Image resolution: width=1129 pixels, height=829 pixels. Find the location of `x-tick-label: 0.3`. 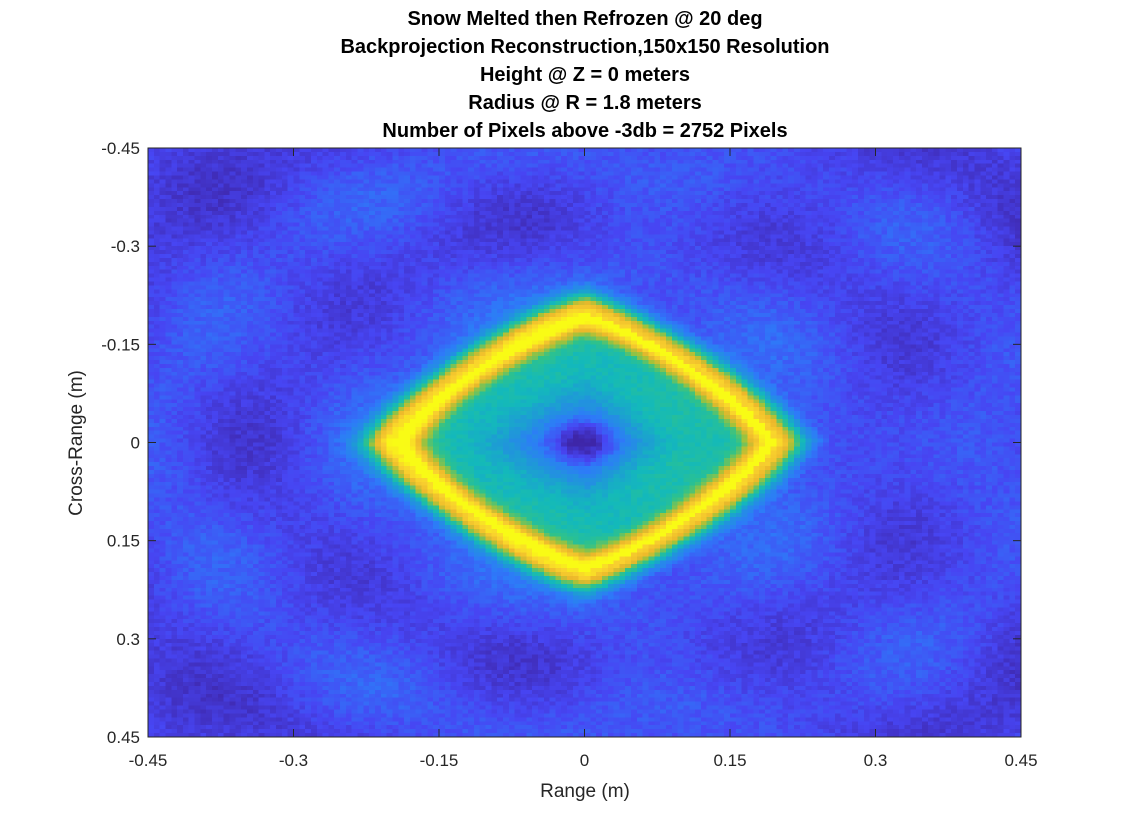

x-tick-label: 0.3 is located at coordinates (876, 760).